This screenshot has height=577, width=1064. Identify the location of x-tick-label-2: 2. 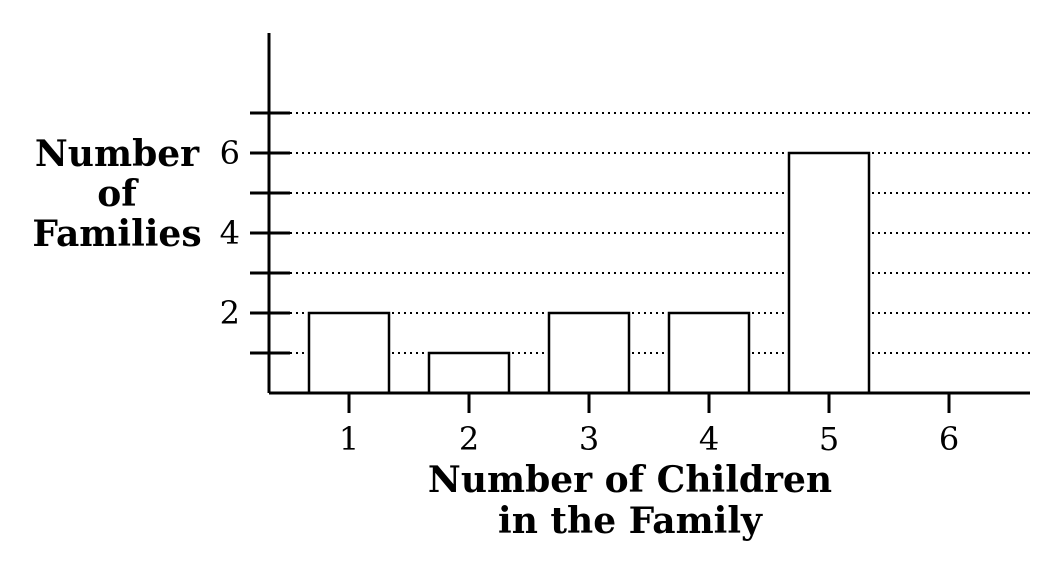
(469, 439).